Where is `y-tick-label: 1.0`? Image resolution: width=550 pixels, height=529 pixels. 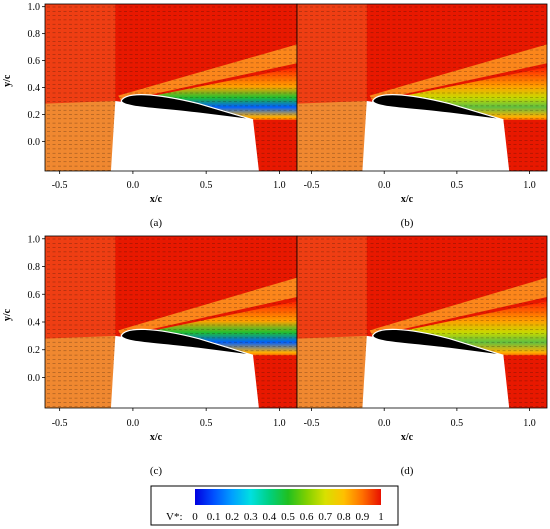 y-tick-label: 1.0 is located at coordinates (34, 7).